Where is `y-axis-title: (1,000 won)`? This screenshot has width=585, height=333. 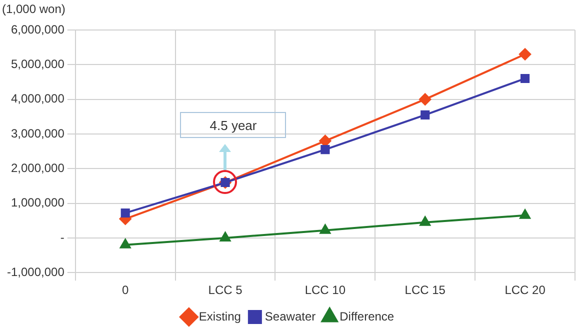 y-axis-title: (1,000 won) is located at coordinates (34, 9).